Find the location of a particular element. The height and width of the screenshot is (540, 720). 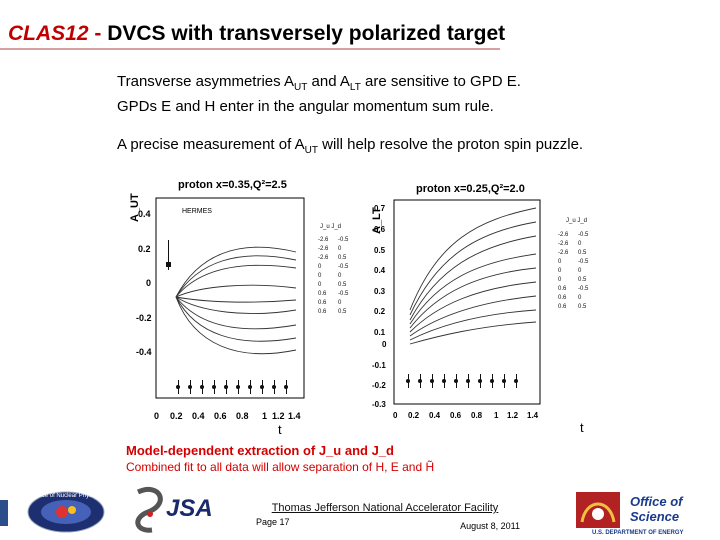

right-ytick-2: 0.5 is located at coordinates (380, 250).